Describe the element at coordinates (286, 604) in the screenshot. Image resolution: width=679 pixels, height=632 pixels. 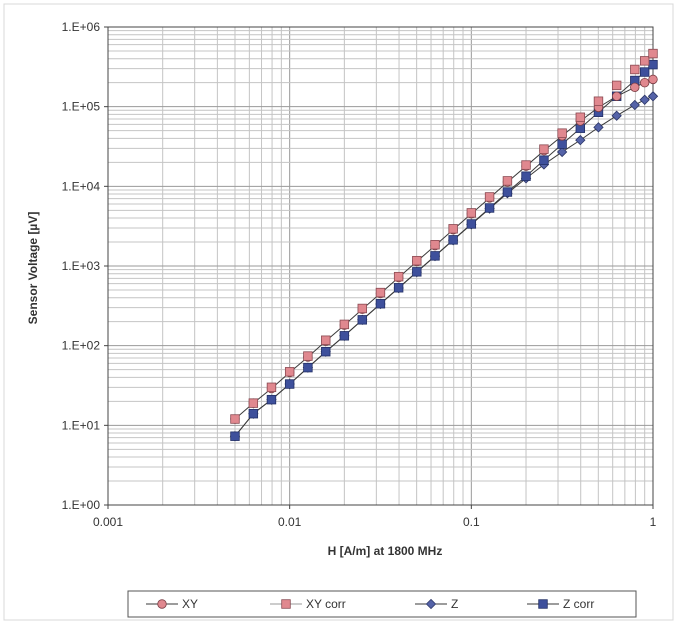
I see `legend-marker-xy-corr` at that location.